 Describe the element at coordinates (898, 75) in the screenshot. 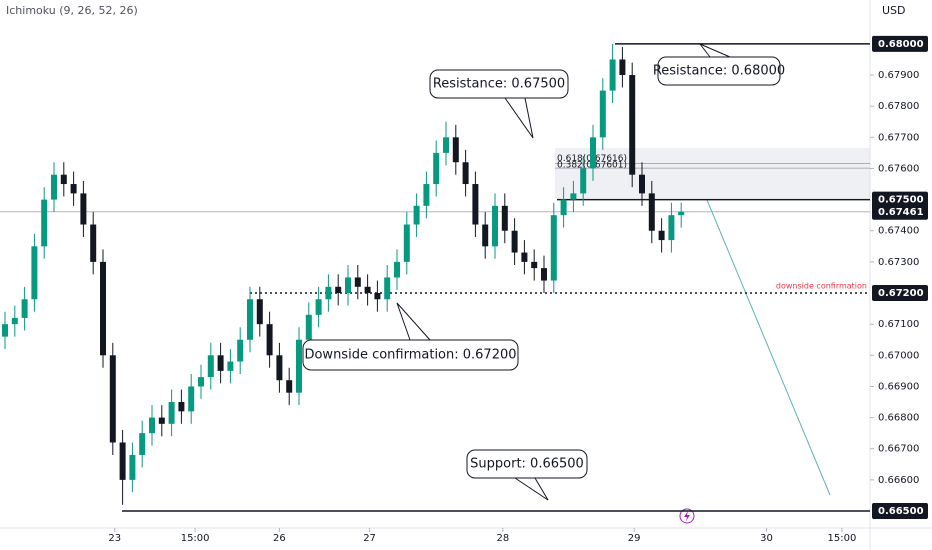

I see `y-tick-label: 0.67900` at that location.